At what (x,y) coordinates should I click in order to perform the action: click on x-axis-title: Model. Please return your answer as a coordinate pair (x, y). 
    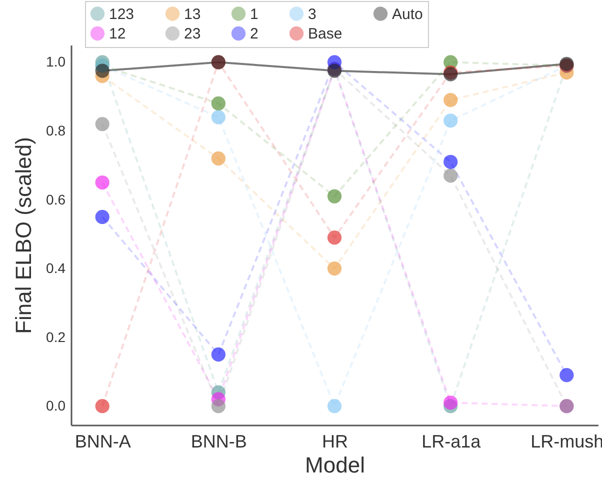
    Looking at the image, I should click on (335, 465).